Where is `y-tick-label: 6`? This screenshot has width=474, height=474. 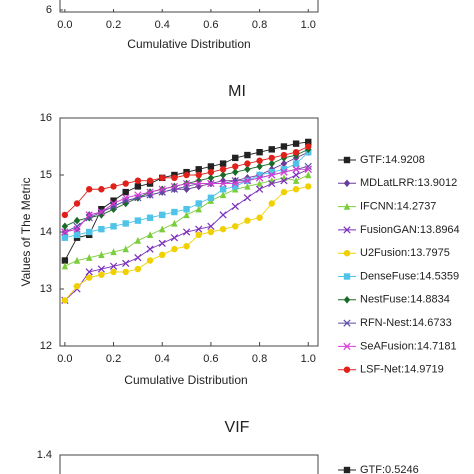
y-tick-label: 6 is located at coordinates (49, 10).